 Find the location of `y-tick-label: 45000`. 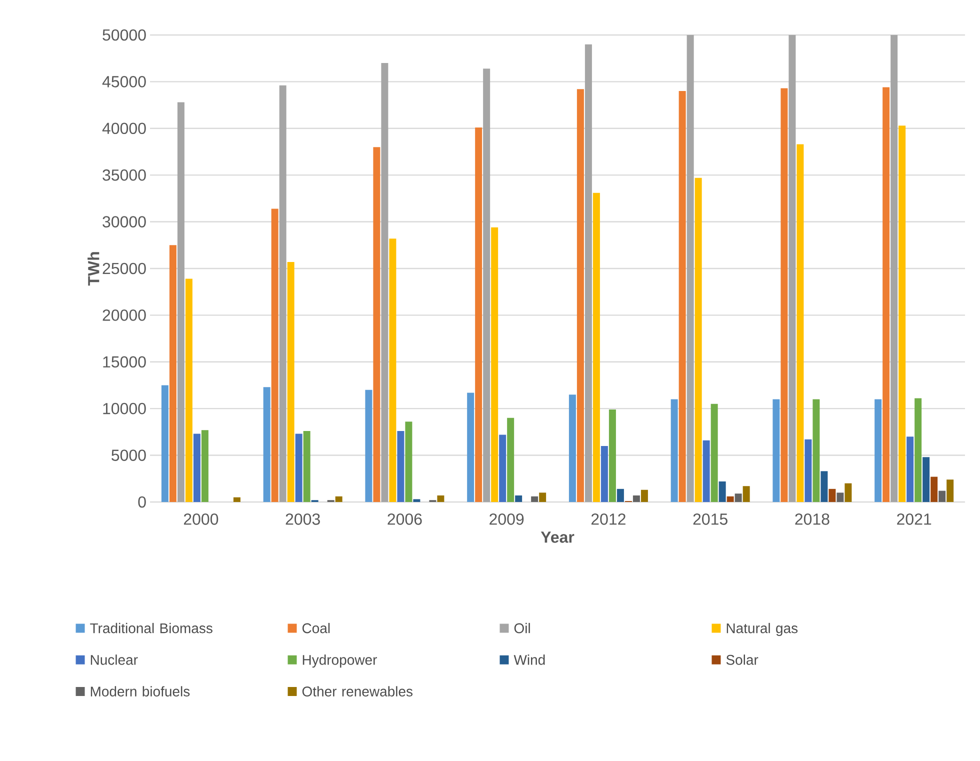

y-tick-label: 45000 is located at coordinates (124, 82).